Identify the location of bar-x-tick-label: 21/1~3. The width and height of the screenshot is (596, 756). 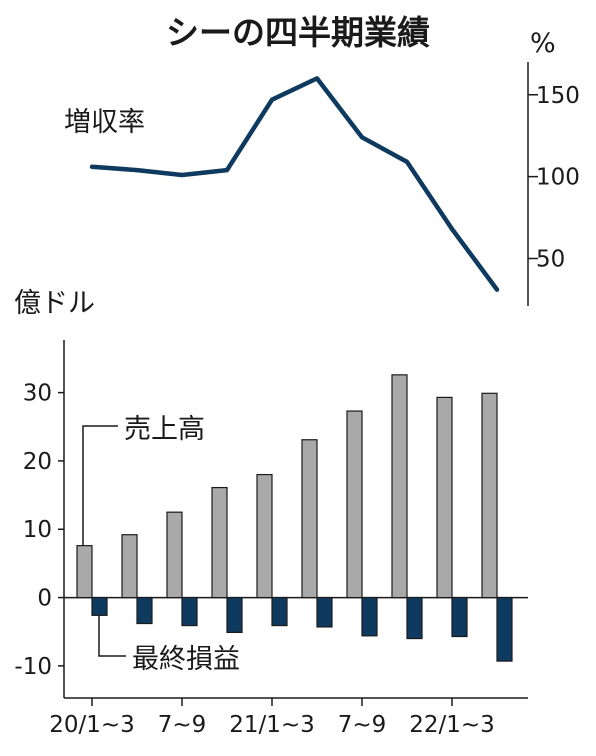
(272, 725).